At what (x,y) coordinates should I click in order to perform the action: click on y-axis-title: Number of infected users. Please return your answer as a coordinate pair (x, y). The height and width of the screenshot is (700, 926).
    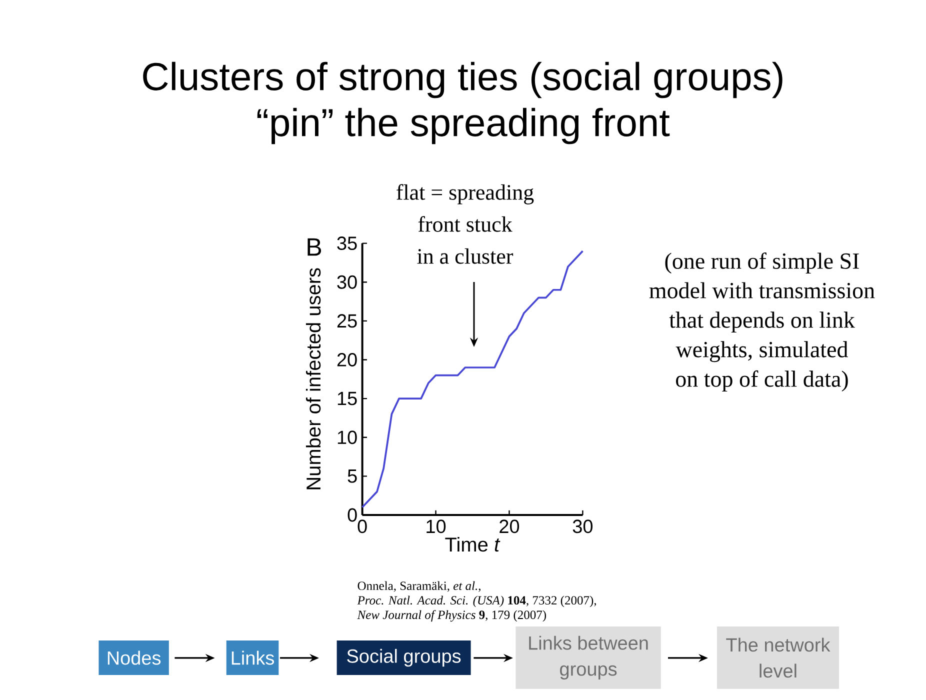
    Looking at the image, I should click on (313, 379).